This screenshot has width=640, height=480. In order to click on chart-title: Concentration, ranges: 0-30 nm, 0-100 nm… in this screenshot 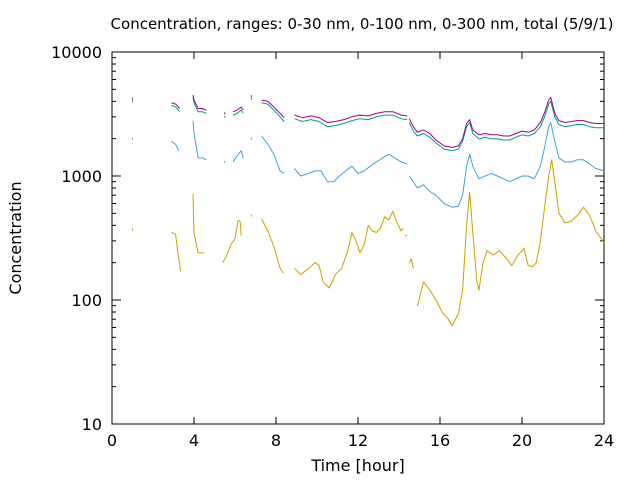, I will do `click(362, 24)`.